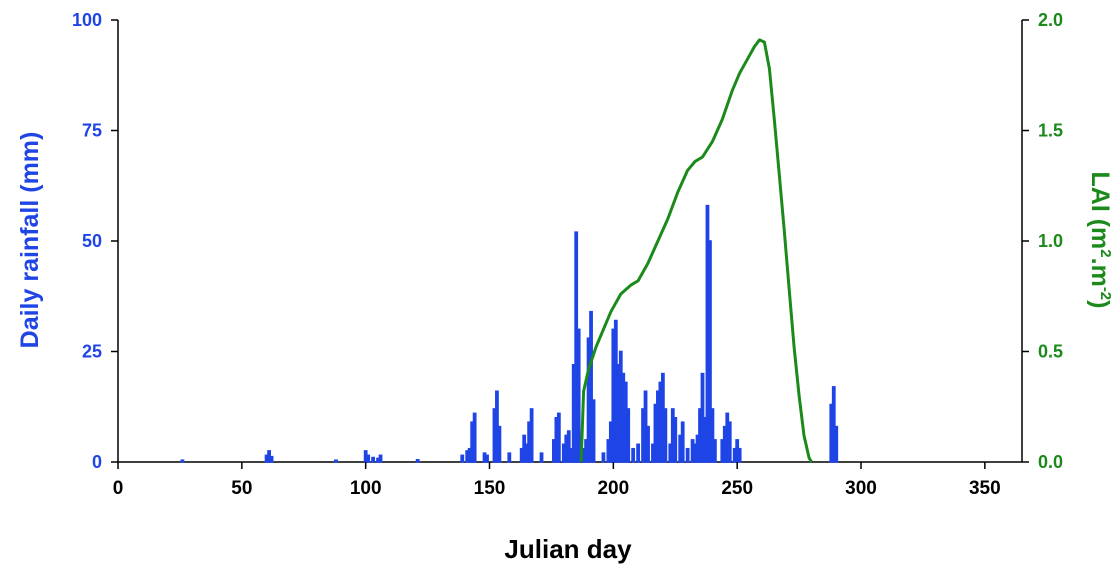 The width and height of the screenshot is (1117, 568). What do you see at coordinates (1050, 20) in the screenshot?
I see `y2-tick-label: 2.0` at bounding box center [1050, 20].